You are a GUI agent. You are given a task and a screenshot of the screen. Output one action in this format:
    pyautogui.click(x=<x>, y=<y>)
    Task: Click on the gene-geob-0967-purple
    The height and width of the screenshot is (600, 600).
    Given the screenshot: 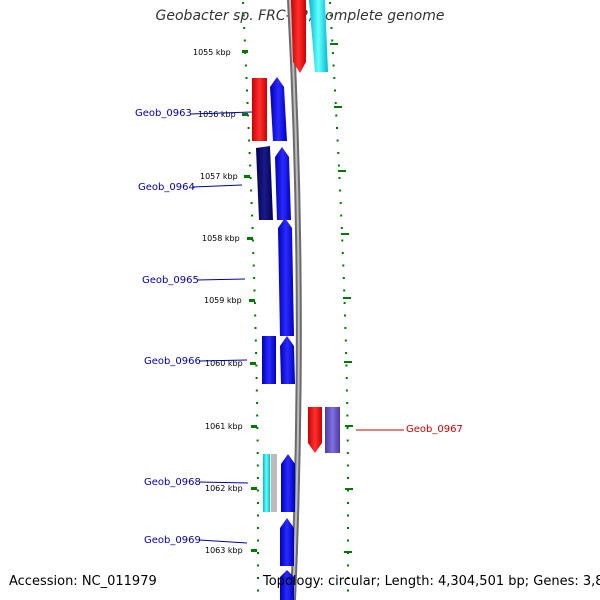 What is the action you would take?
    pyautogui.click(x=332, y=430)
    